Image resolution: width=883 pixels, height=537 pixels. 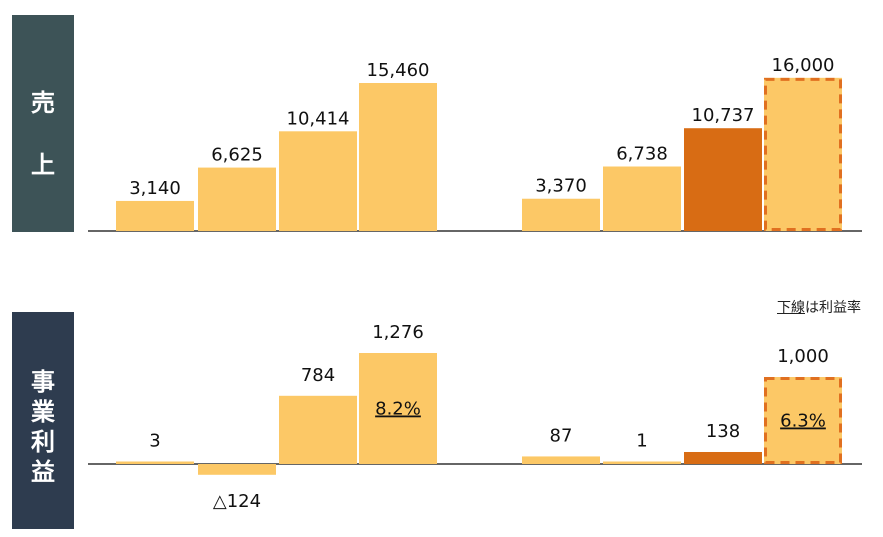 I want to click on profit-margin-label: 6.3%, so click(x=803, y=421).